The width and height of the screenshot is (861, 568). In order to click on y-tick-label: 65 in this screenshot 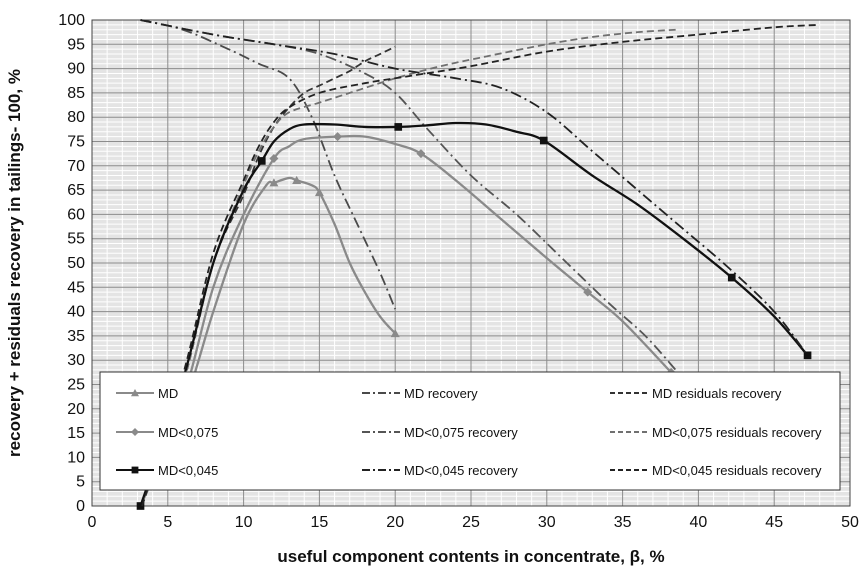, I will do `click(76, 190)`.